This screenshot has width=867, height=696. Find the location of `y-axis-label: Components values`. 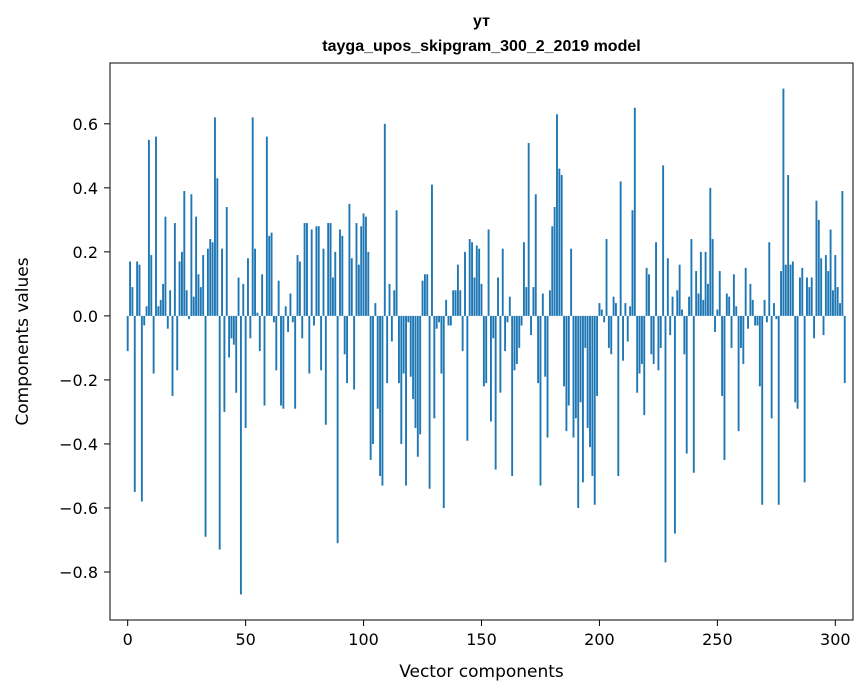

y-axis-label: Components values is located at coordinates (23, 341).